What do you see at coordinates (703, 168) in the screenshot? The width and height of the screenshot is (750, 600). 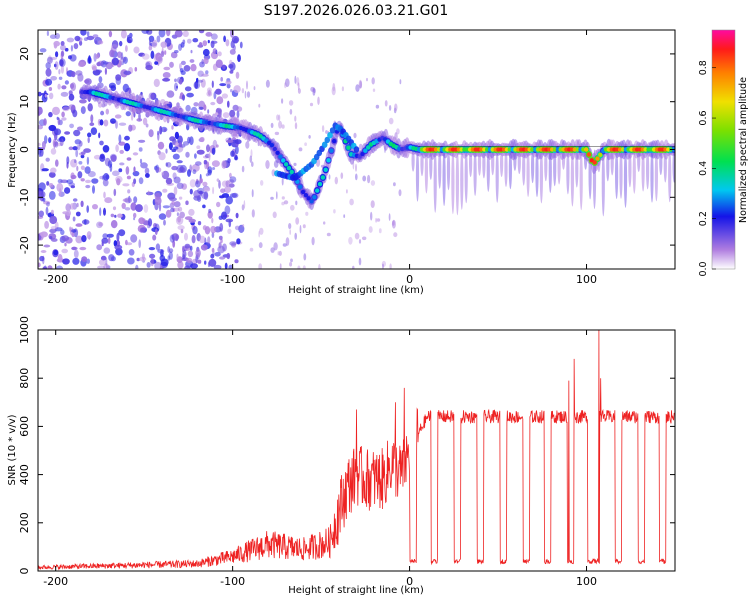 I see `colorbar-tick-label: 0.4` at bounding box center [703, 168].